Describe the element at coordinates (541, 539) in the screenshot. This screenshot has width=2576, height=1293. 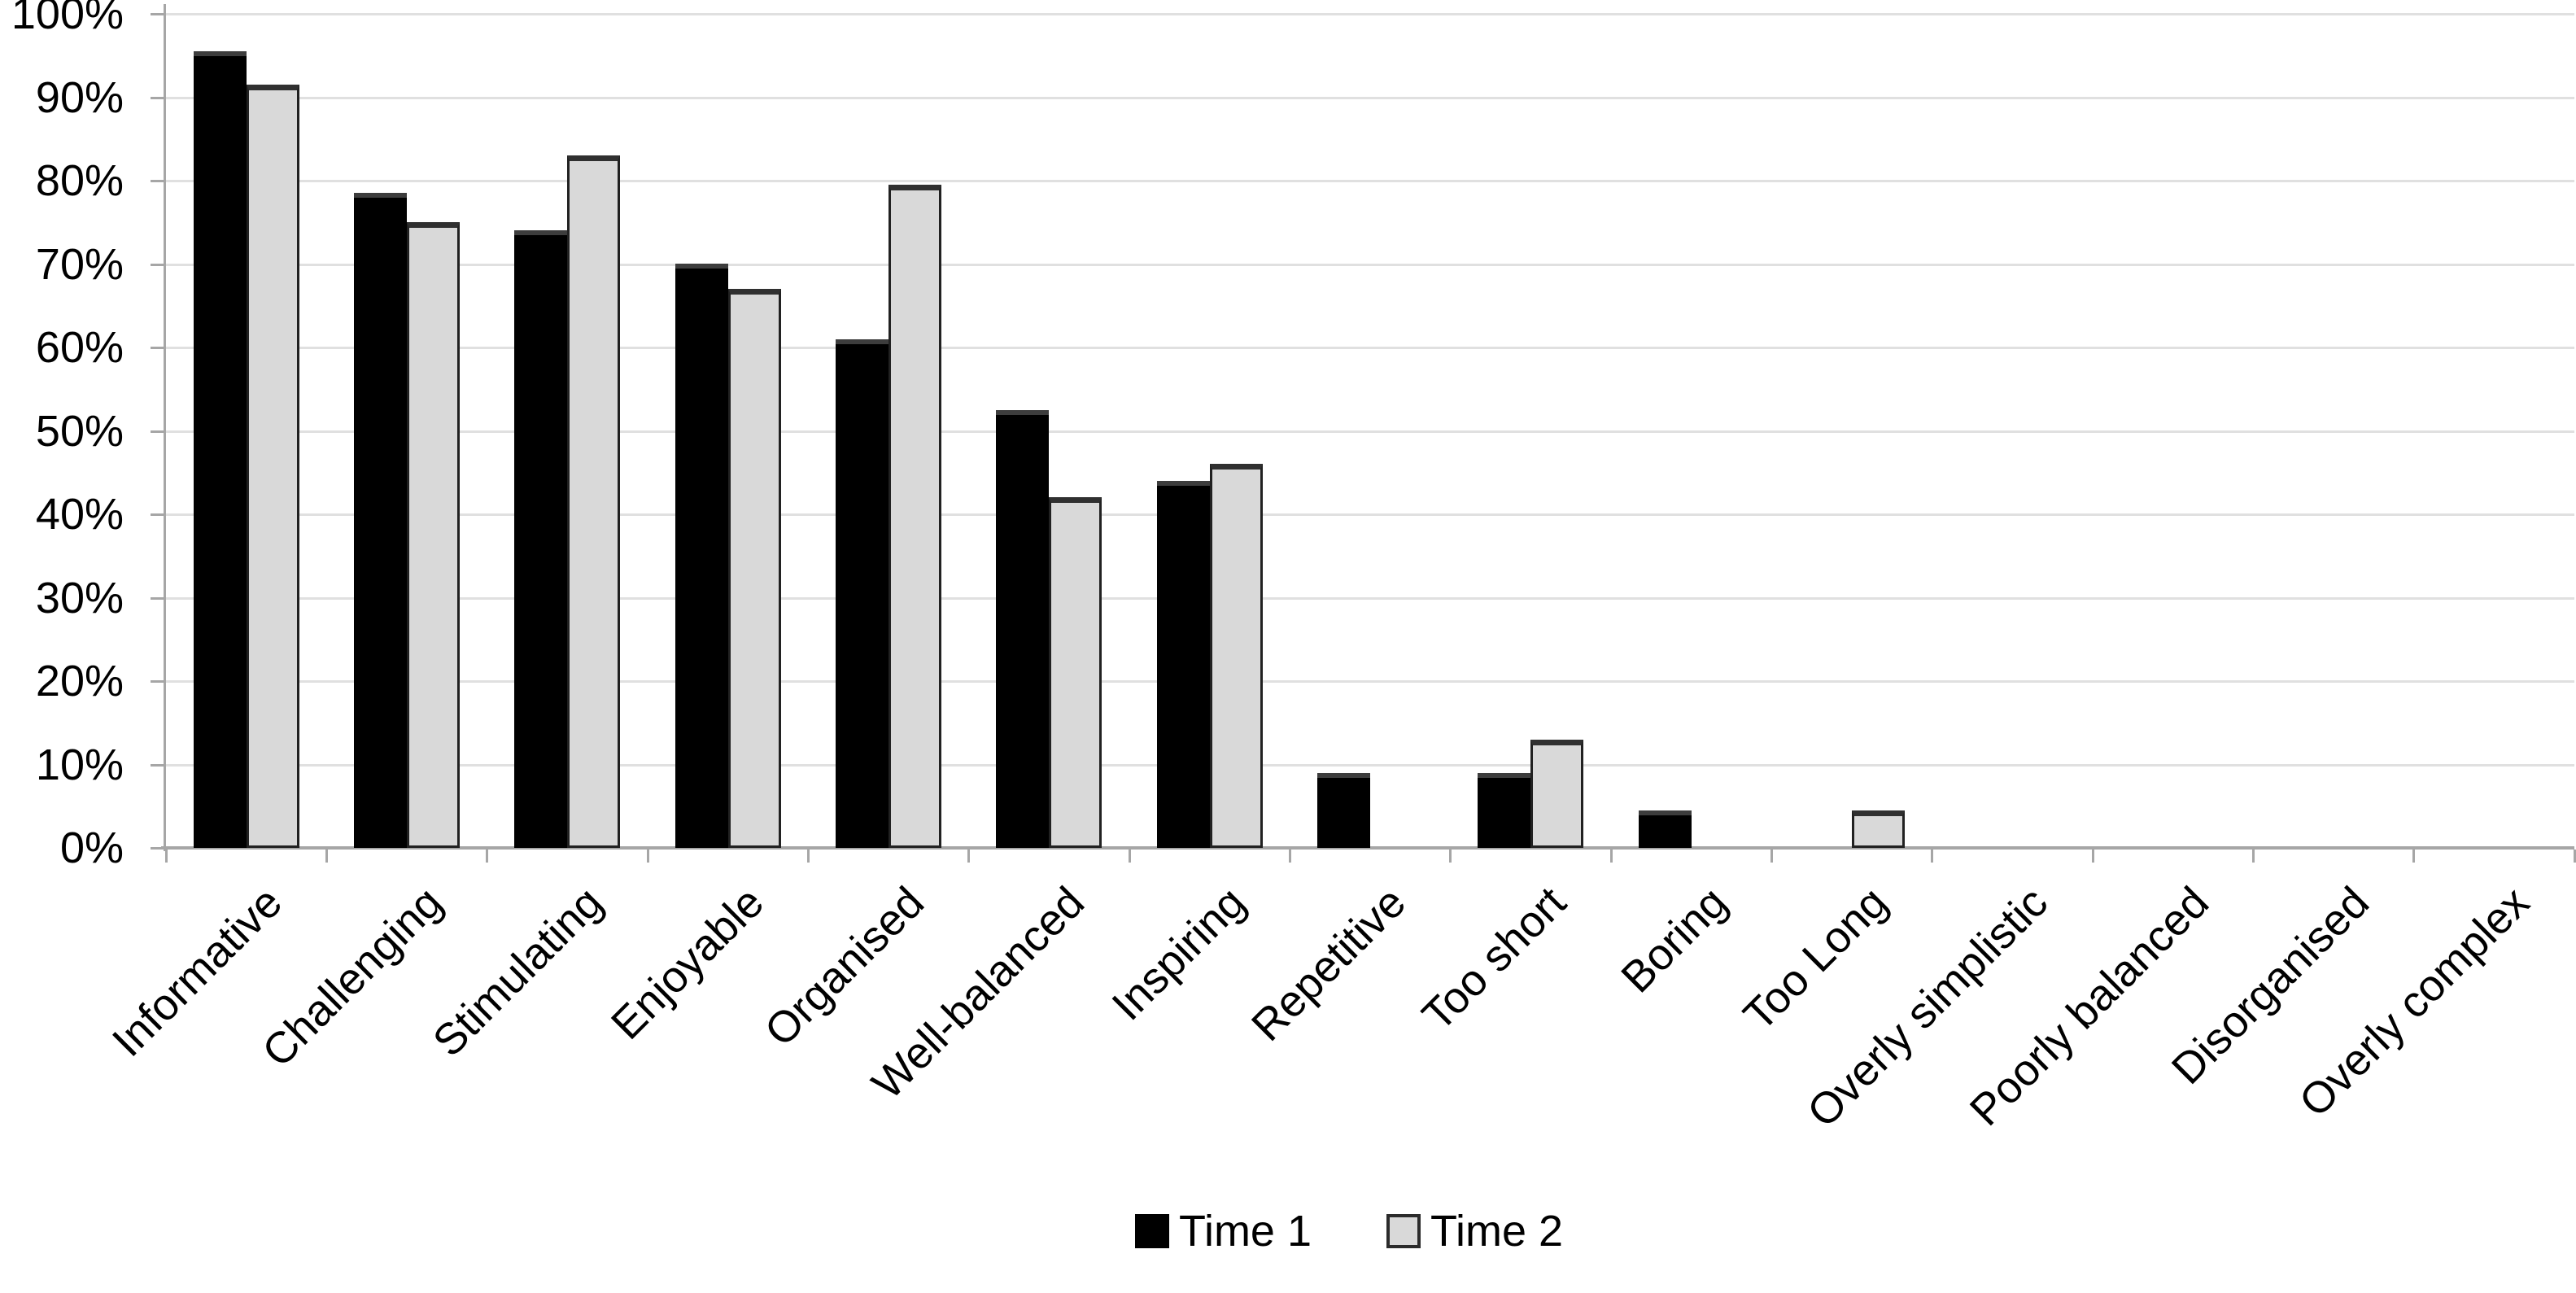
I see `bar-time1-stimulating` at that location.